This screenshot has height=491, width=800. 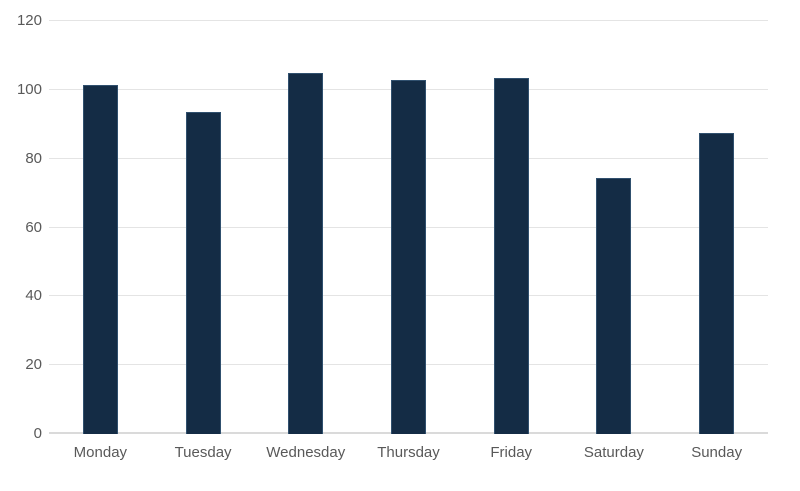 I want to click on y-tick-label-0: 0, so click(x=37, y=433).